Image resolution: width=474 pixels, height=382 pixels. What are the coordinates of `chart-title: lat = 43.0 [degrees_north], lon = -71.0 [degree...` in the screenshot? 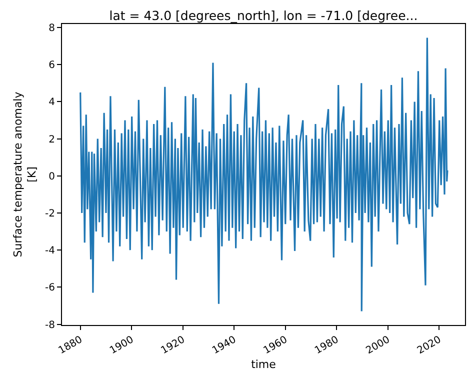 It's located at (263, 15).